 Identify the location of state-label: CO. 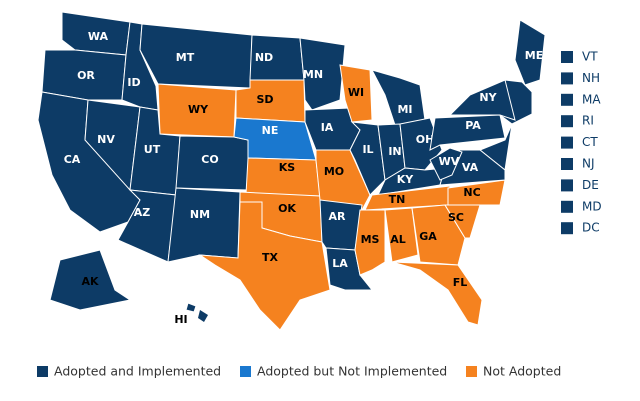
(209, 159).